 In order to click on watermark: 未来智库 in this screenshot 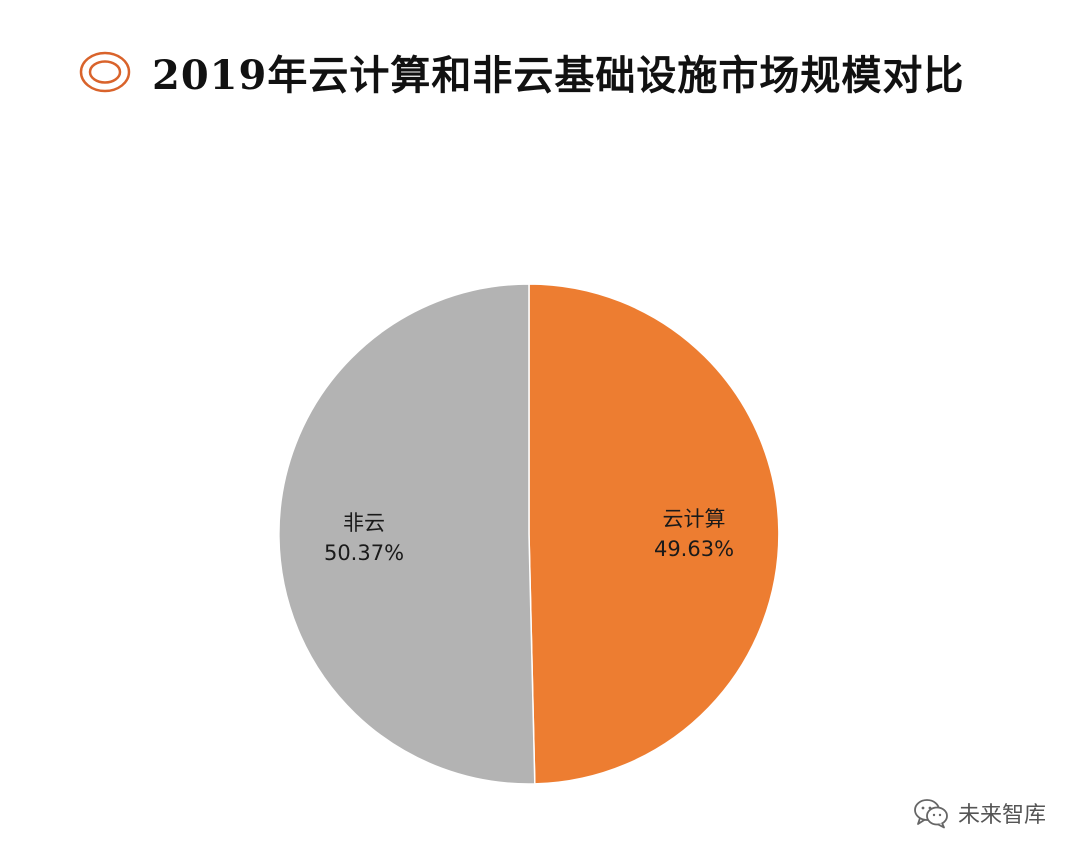, I will do `click(979, 813)`.